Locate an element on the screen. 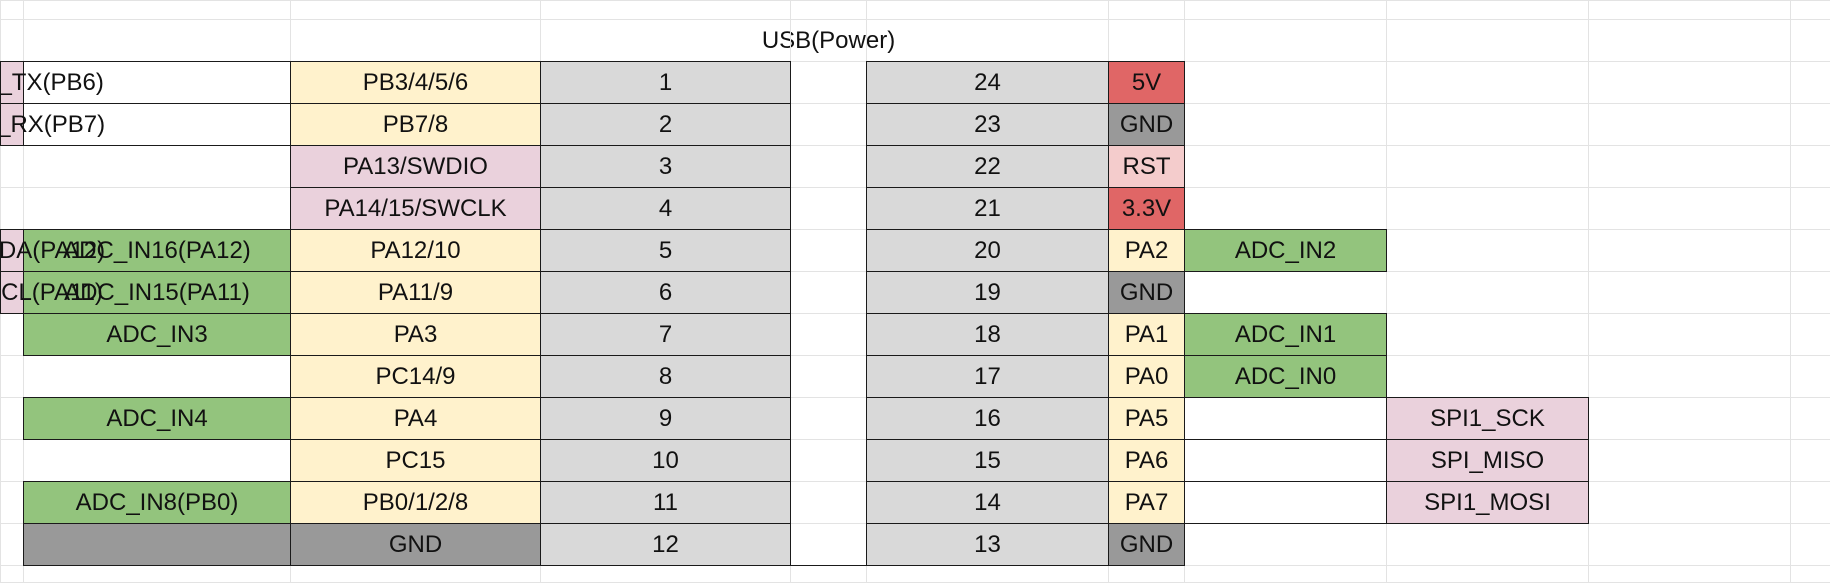  gpio-label: PA3 is located at coordinates (415, 334).